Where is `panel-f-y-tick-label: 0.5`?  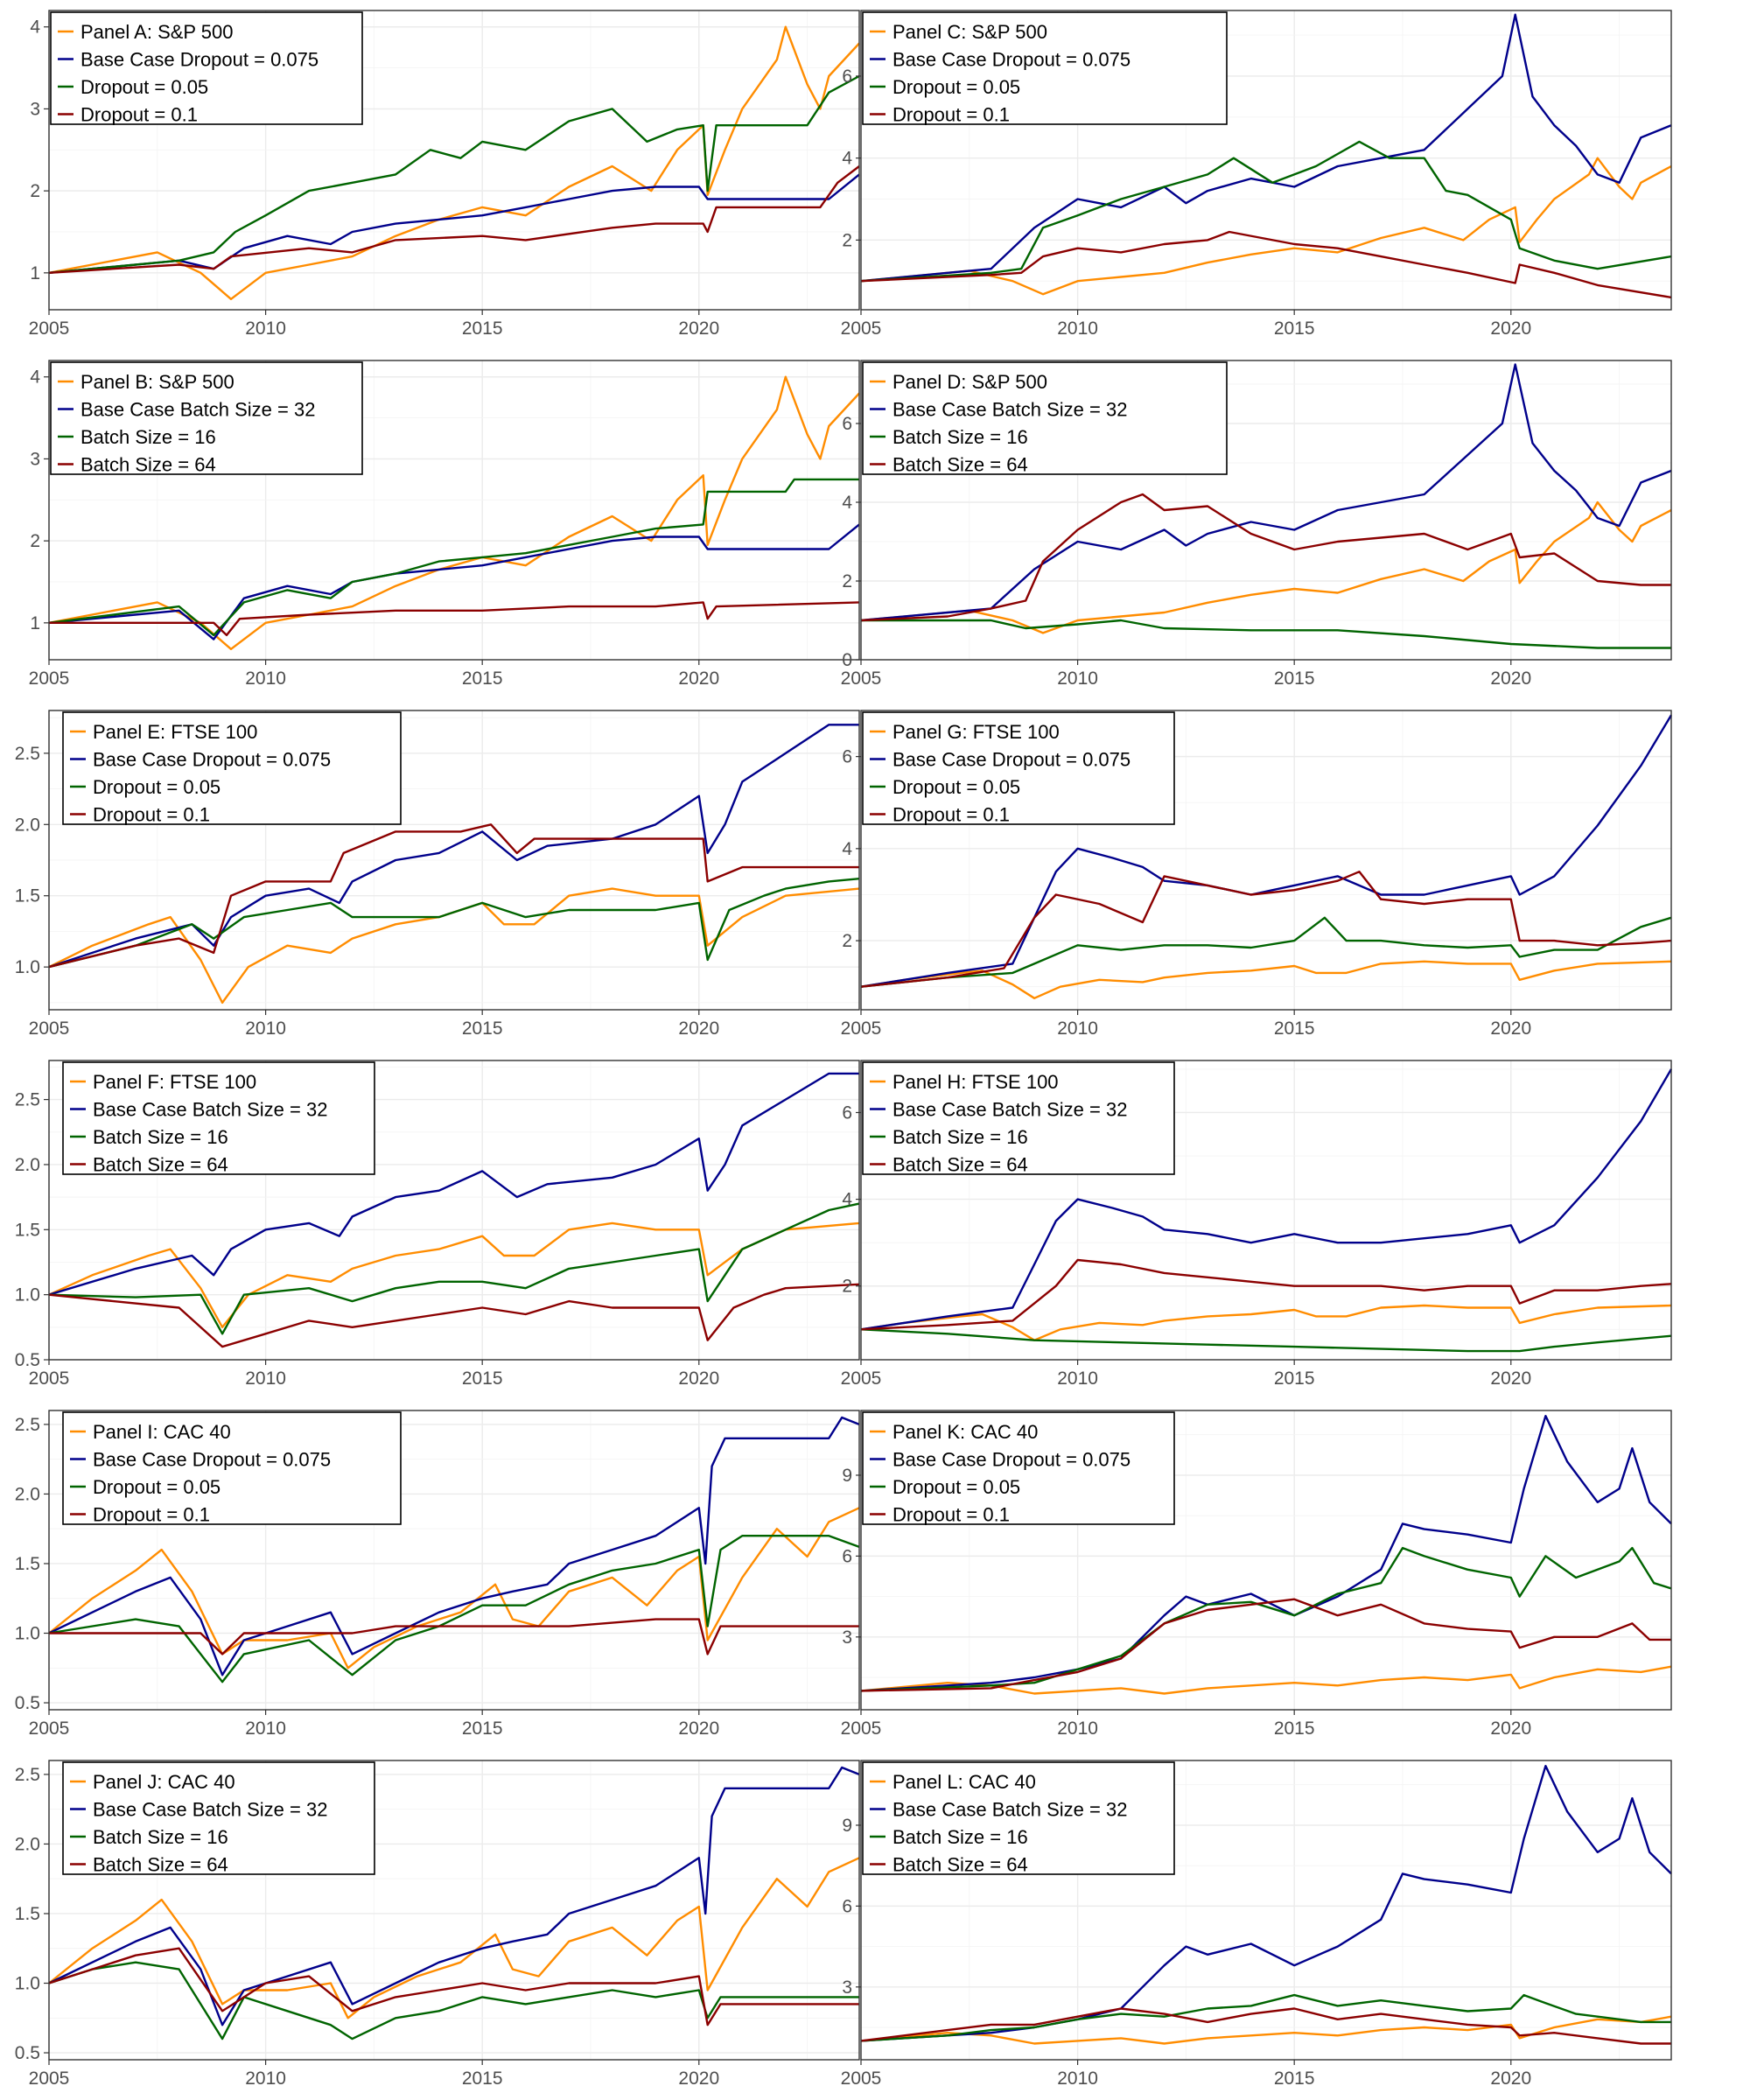
panel-f-y-tick-label: 0.5 is located at coordinates (27, 1360).